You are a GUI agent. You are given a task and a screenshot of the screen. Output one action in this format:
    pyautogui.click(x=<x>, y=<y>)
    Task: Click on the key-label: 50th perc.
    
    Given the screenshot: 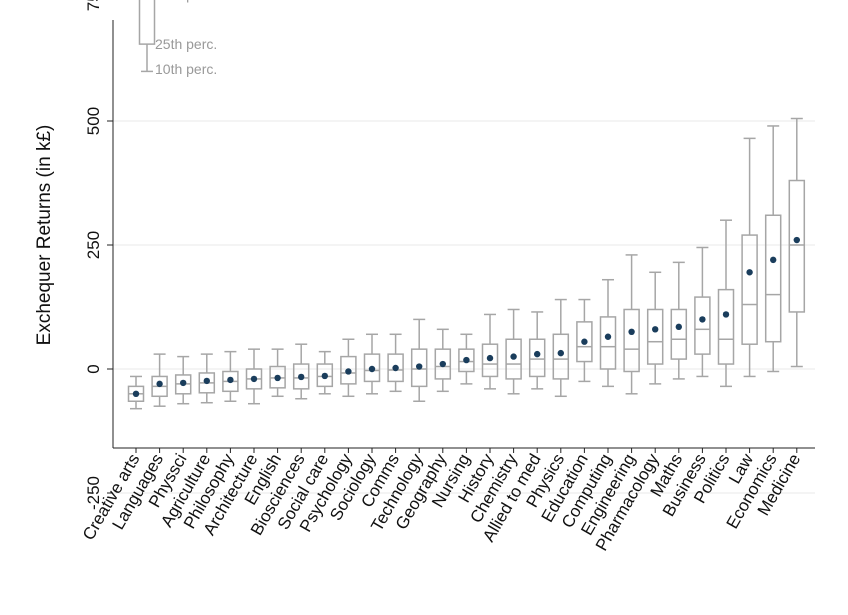 What is the action you would take?
    pyautogui.click(x=186, y=1)
    